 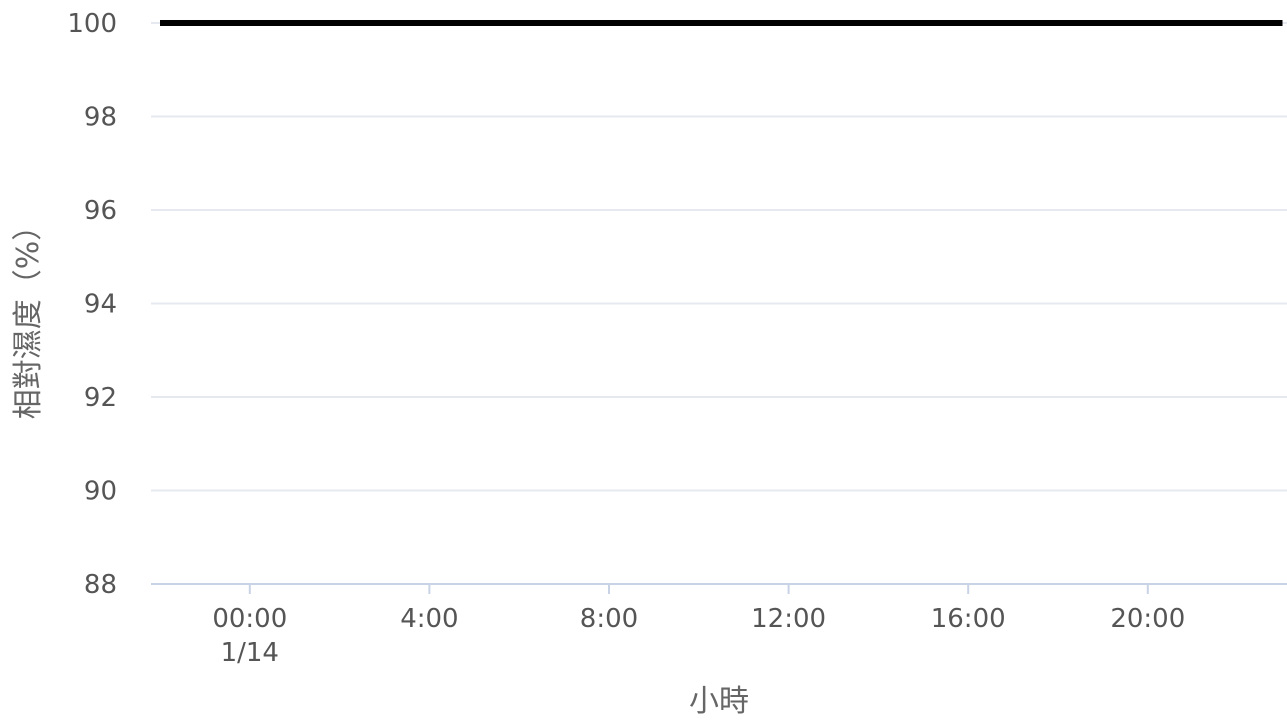 I want to click on y-tick-label: 92, so click(x=100, y=398).